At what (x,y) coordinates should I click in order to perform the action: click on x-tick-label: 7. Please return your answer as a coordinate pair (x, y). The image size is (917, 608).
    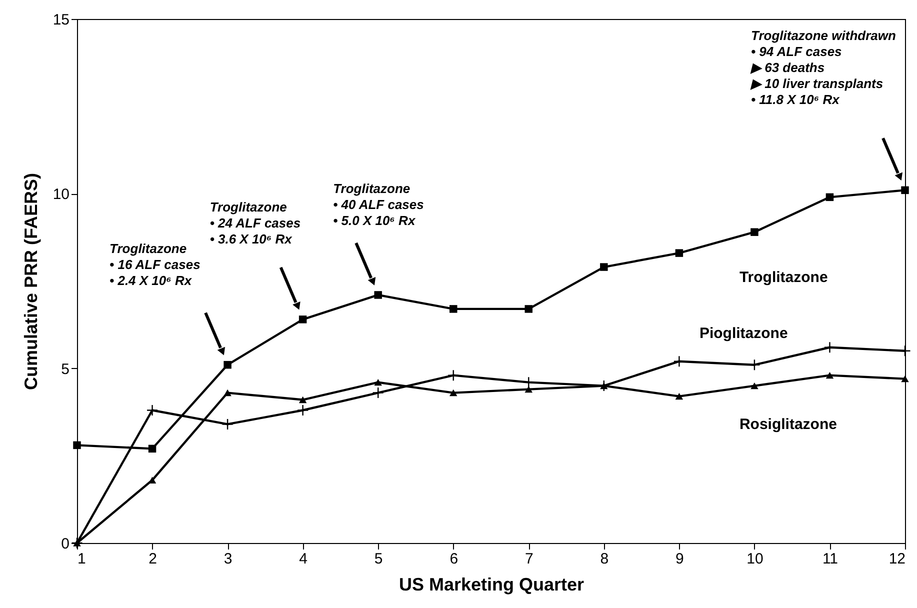
    Looking at the image, I should click on (529, 559).